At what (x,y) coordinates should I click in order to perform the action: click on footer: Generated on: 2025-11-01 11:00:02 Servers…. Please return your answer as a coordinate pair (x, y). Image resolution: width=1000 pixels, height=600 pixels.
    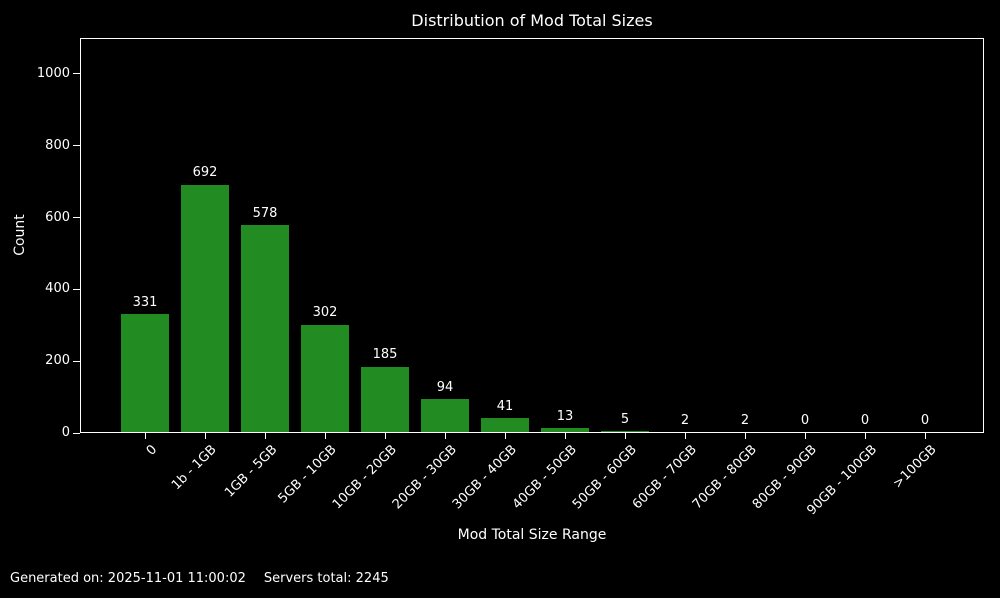
    Looking at the image, I should click on (199, 578).